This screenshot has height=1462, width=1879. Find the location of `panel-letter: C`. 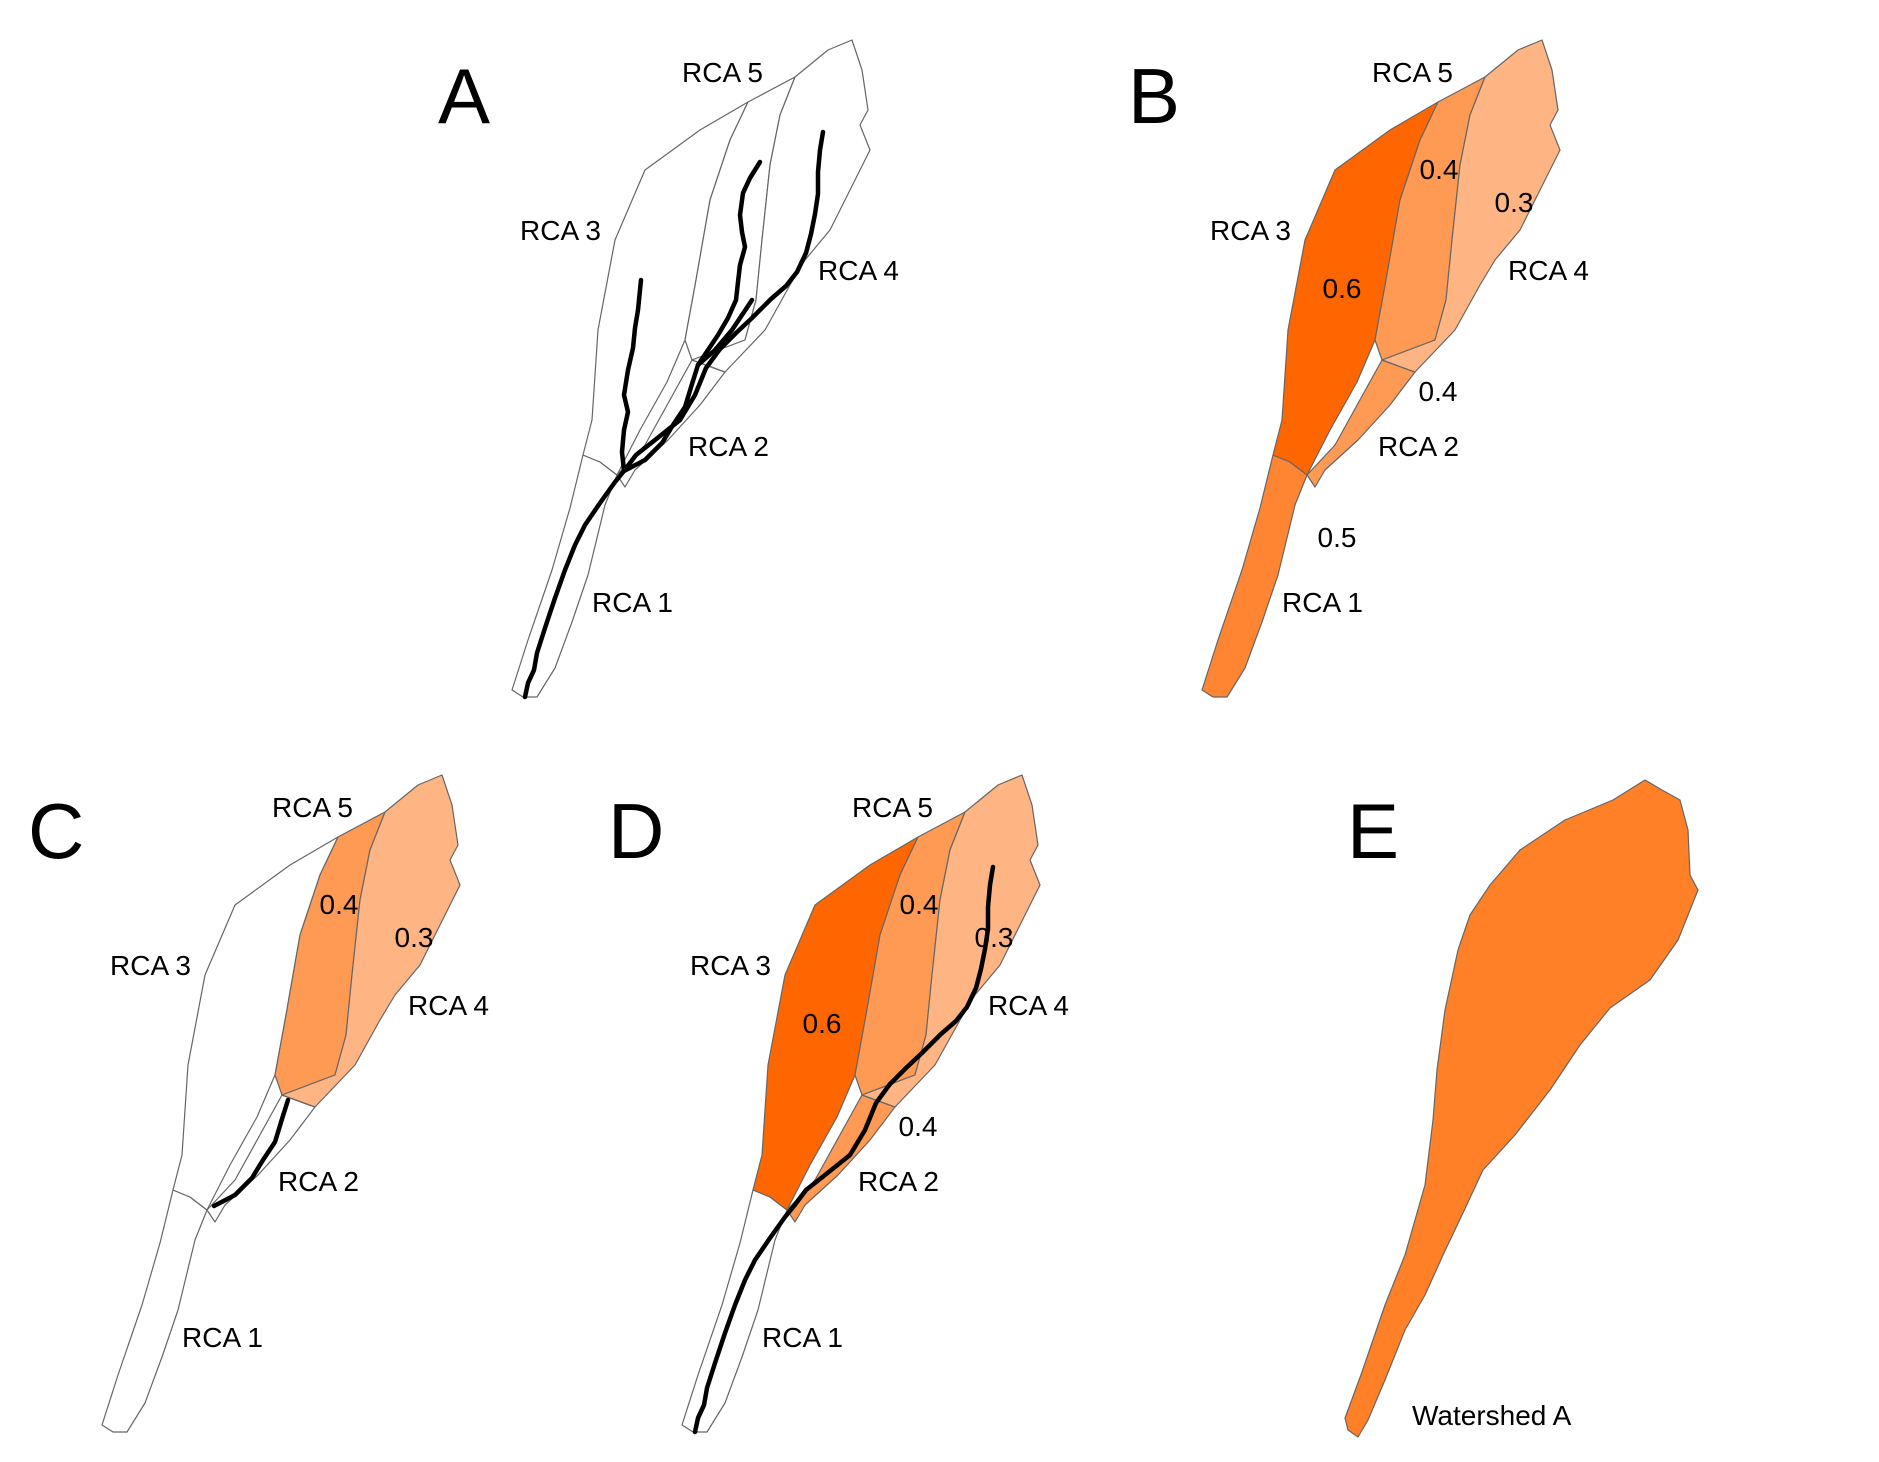

panel-letter: C is located at coordinates (56, 831).